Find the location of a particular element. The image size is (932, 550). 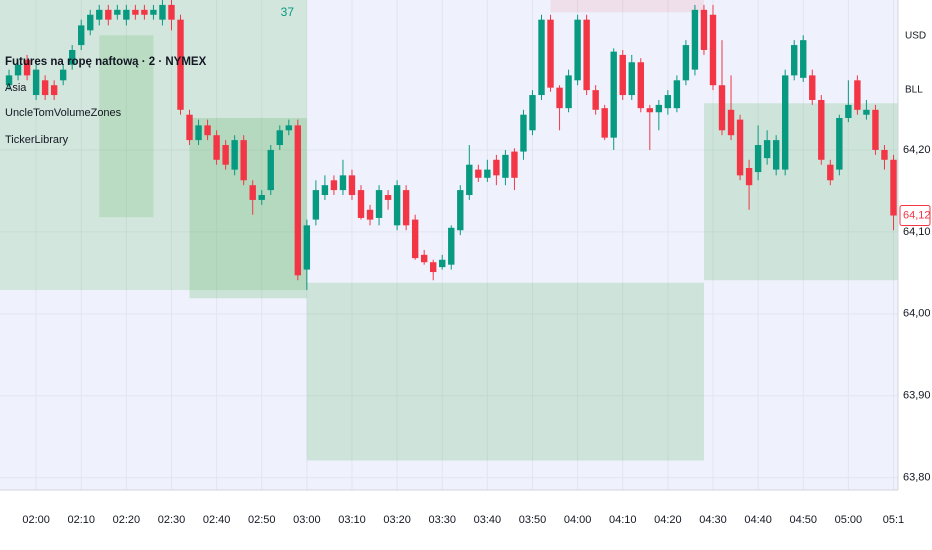

x-tick-label: 04:40 is located at coordinates (758, 520).